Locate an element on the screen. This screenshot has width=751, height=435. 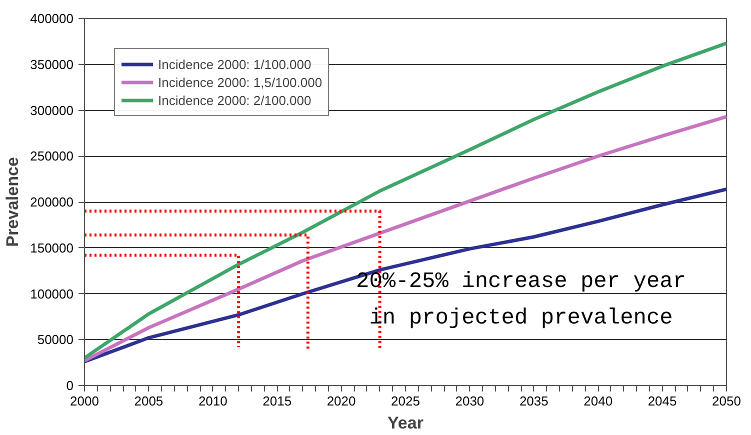
x-tick-label: 2045 is located at coordinates (662, 401).